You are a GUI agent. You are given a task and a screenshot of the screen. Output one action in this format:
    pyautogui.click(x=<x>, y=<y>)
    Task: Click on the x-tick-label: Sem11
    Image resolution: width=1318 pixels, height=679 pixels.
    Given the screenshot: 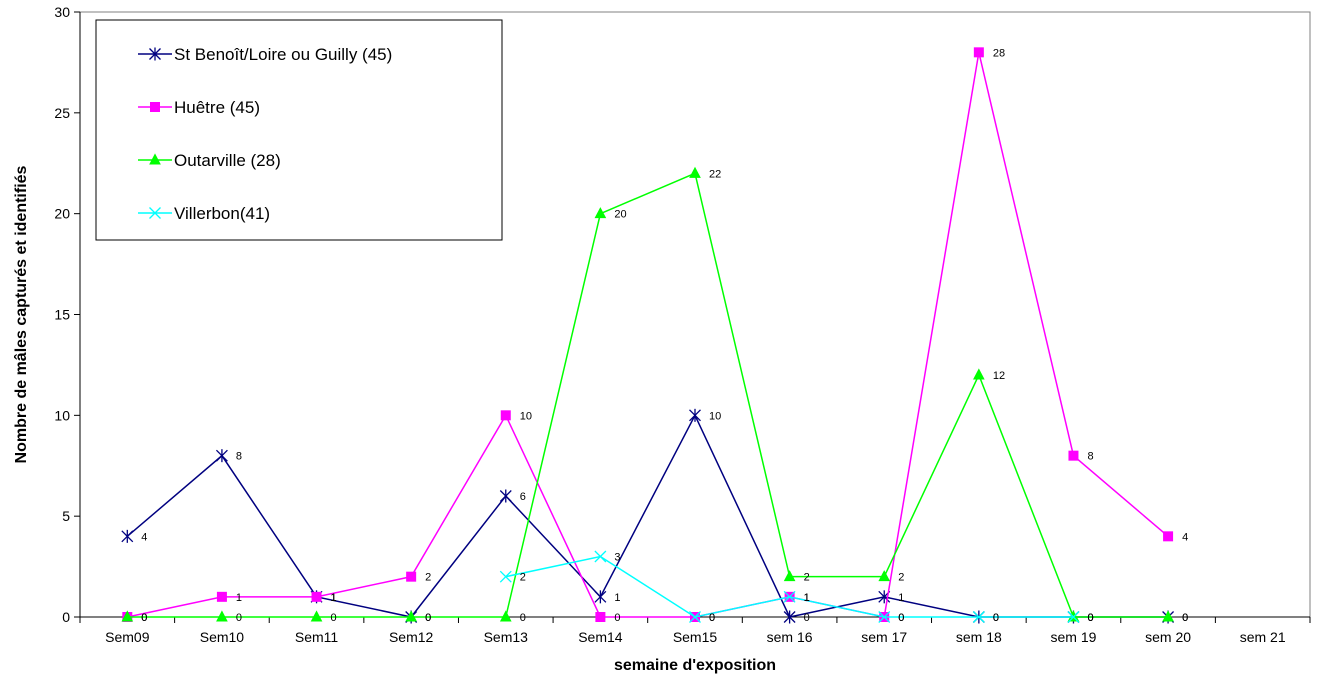 What is the action you would take?
    pyautogui.click(x=317, y=637)
    